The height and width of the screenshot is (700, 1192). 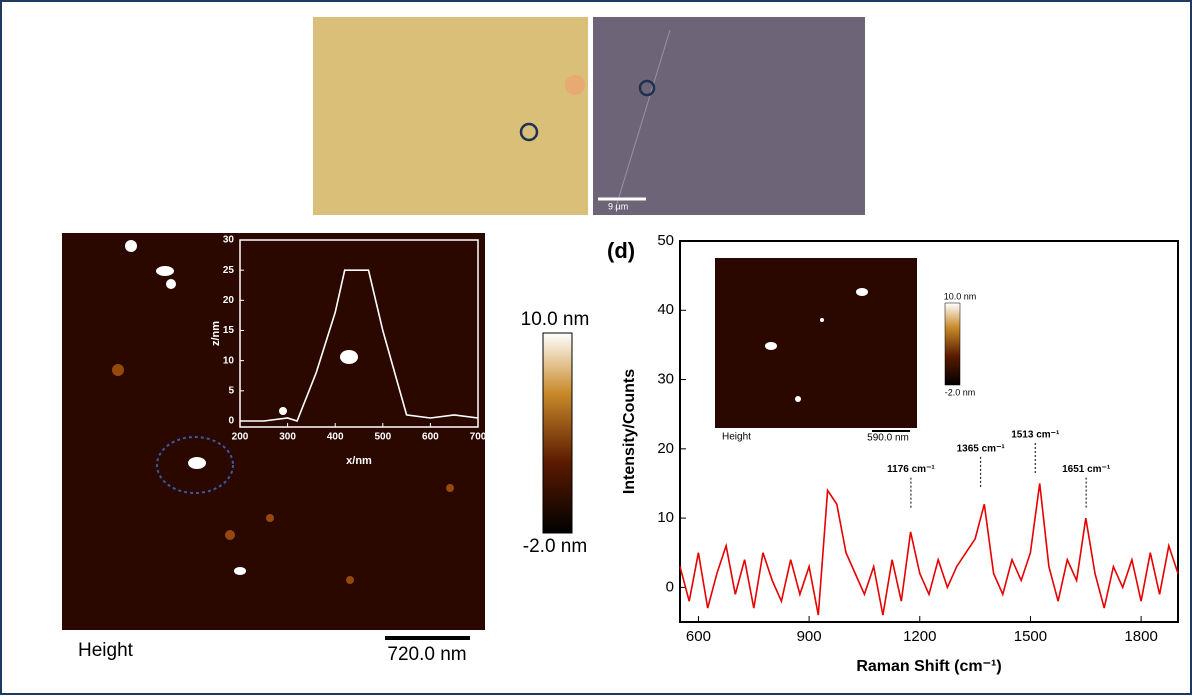 What do you see at coordinates (1086, 469) in the screenshot?
I see `annotation: 1651 cm⁻¹` at bounding box center [1086, 469].